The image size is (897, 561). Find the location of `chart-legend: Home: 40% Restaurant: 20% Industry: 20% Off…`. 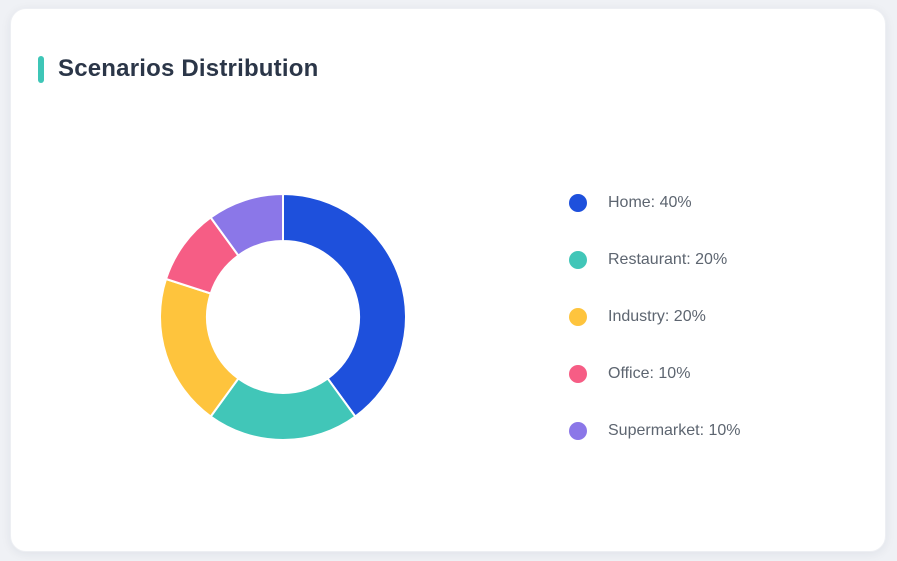

chart-legend: Home: 40% Restaurant: 20% Industry: 20% Off… is located at coordinates (655, 333).